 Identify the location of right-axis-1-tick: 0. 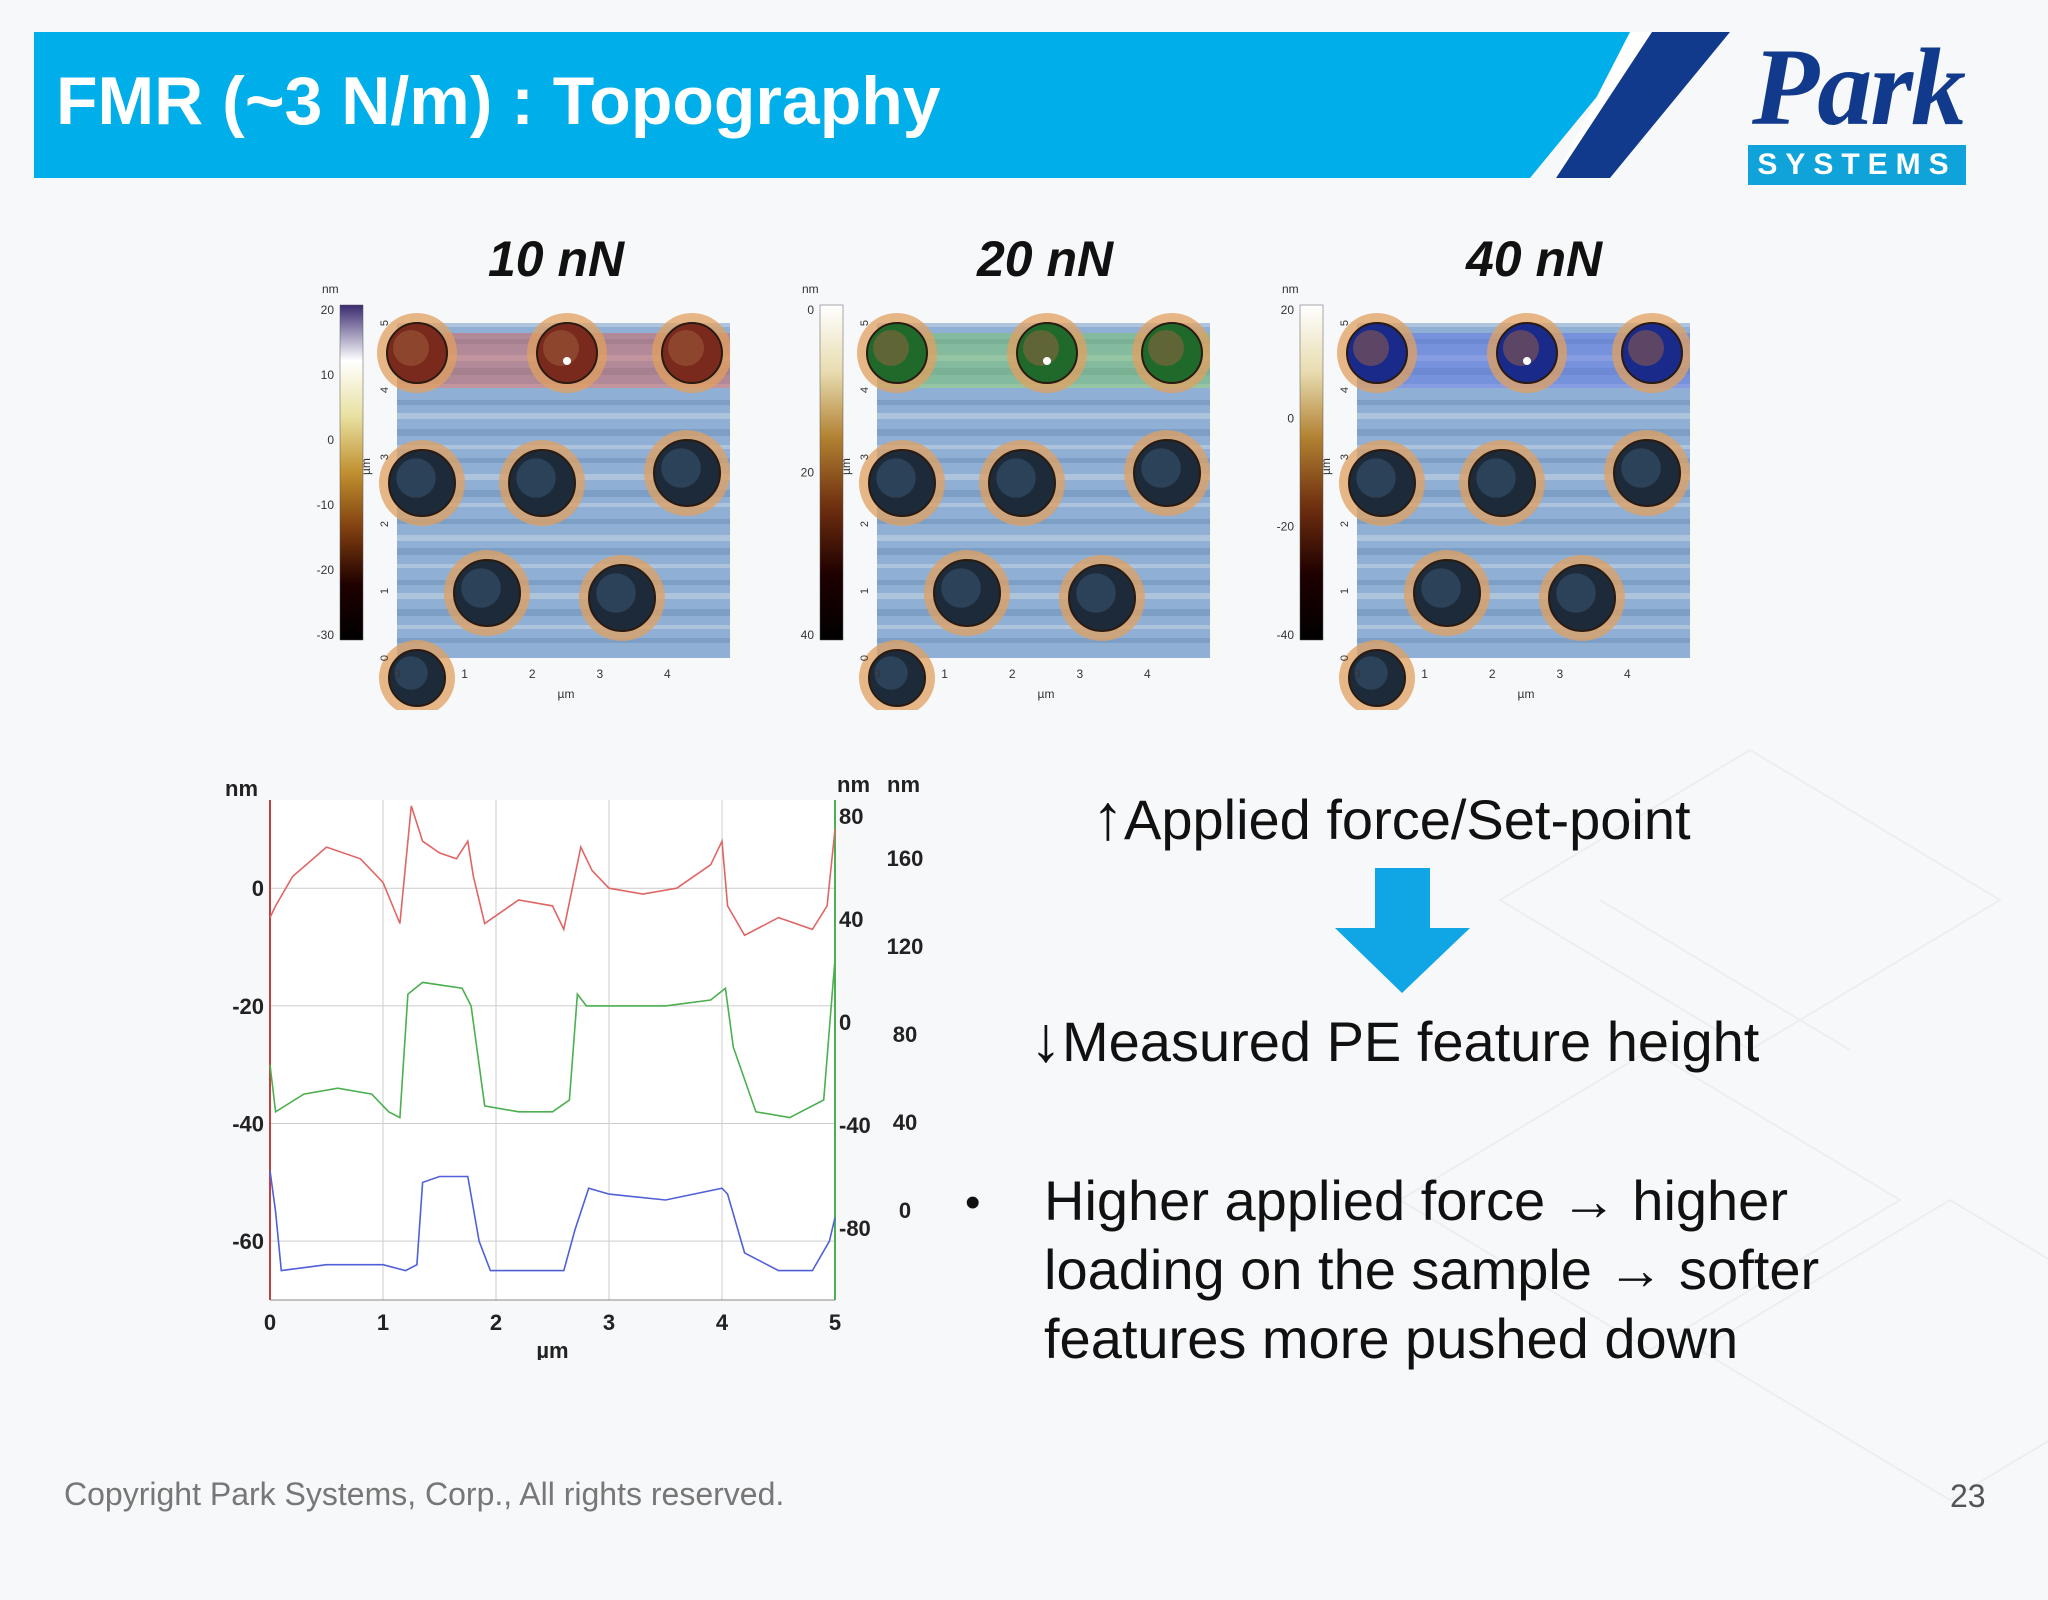
(845, 1022).